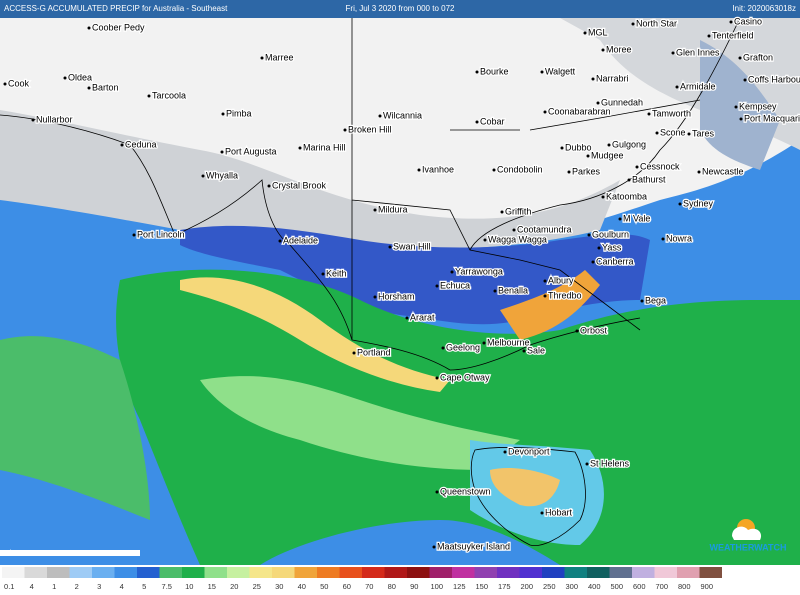  What do you see at coordinates (639, 586) in the screenshot?
I see `legend-label: 600` at bounding box center [639, 586].